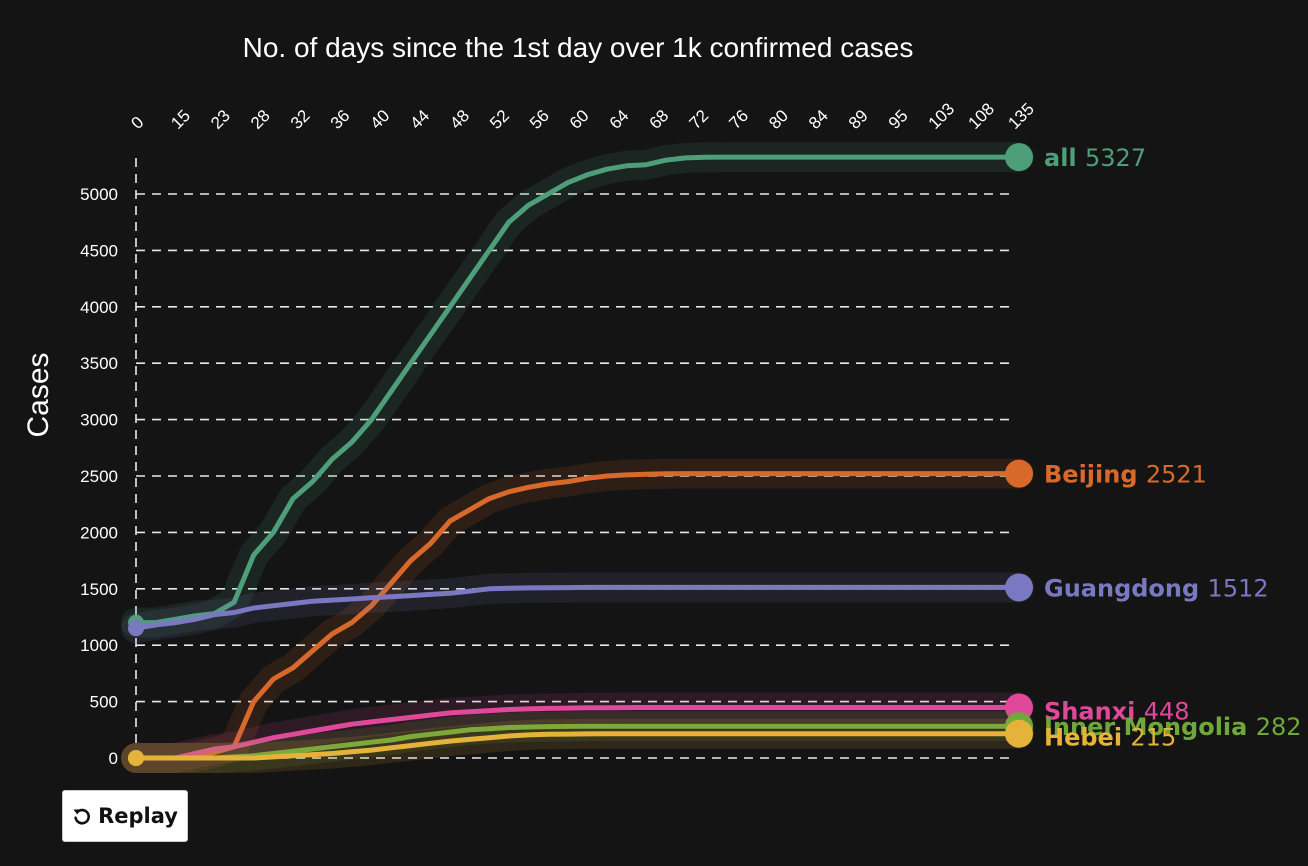 Image resolution: width=1308 pixels, height=866 pixels. What do you see at coordinates (1020, 115) in the screenshot?
I see `x-tick-label: 135` at bounding box center [1020, 115].